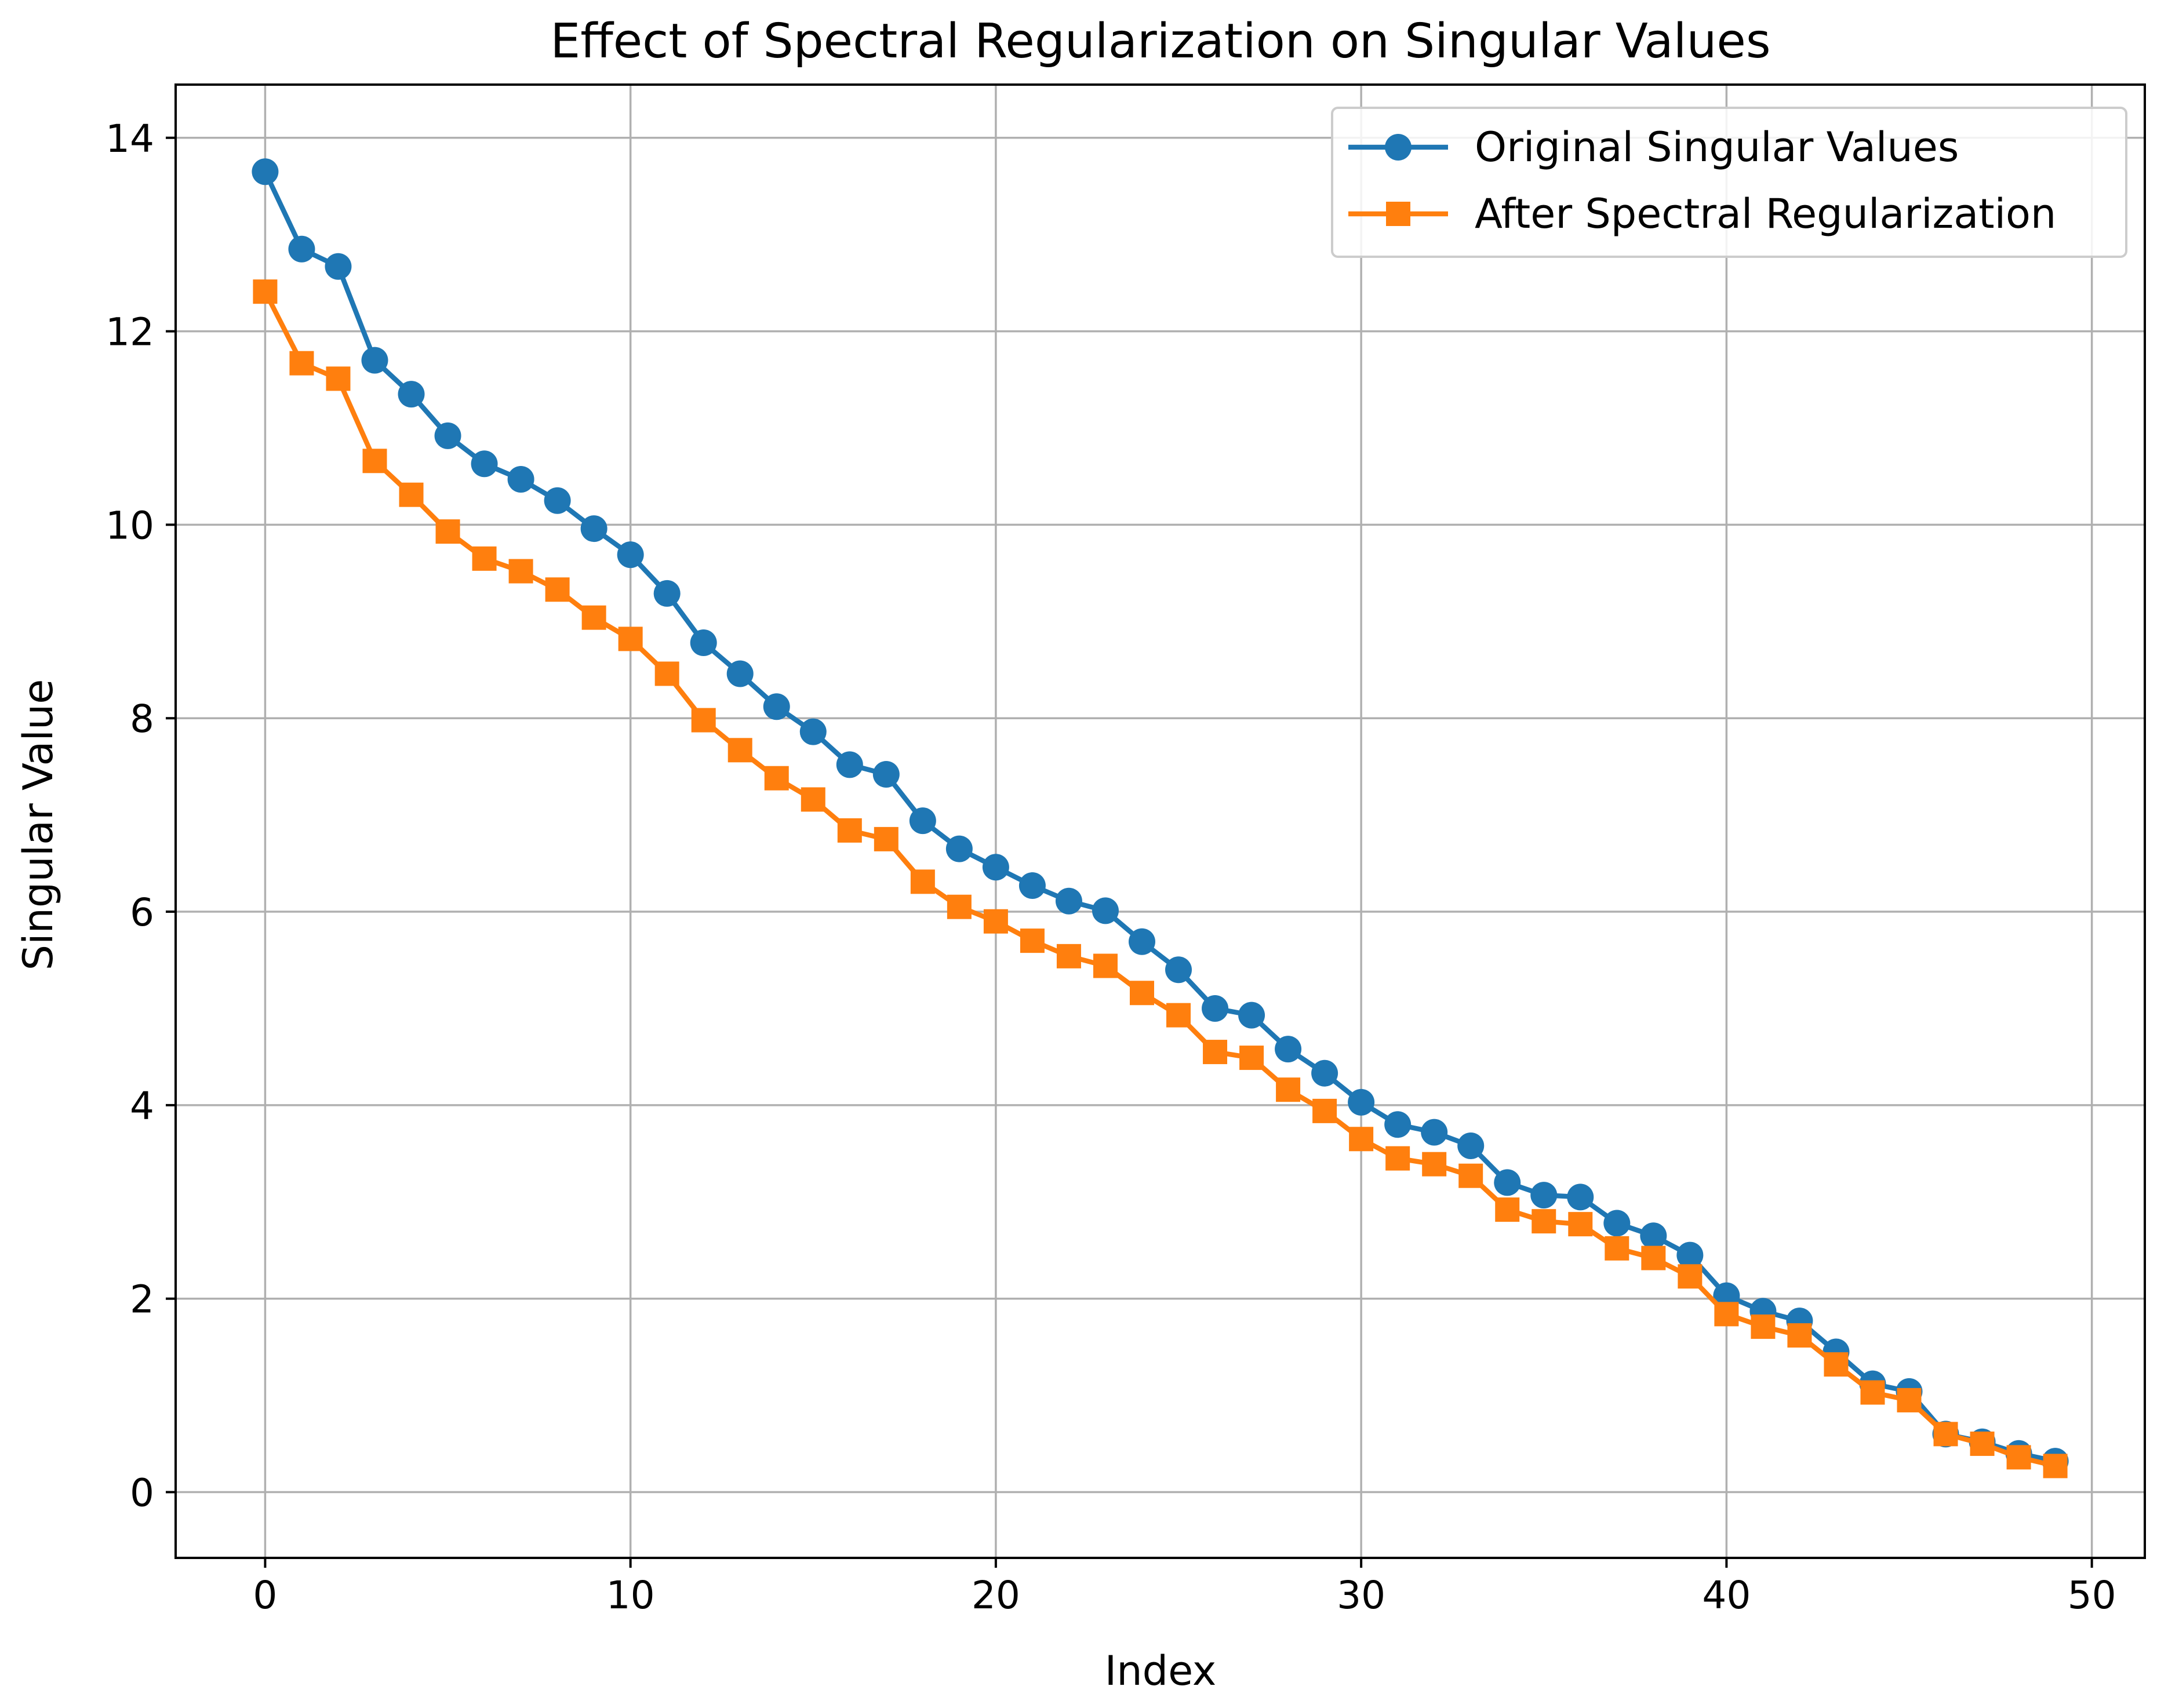 Image resolution: width=2168 pixels, height=1708 pixels. Describe the element at coordinates (1654, 147) in the screenshot. I see `legend-entry-1: Original Singular Values` at that location.